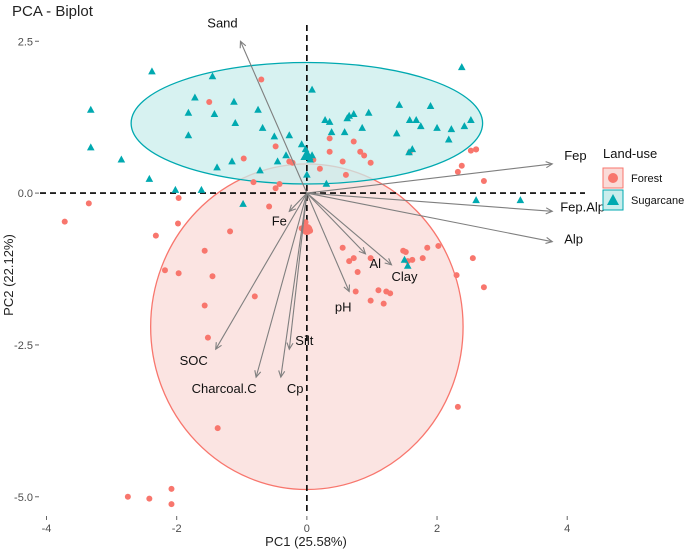 The width and height of the screenshot is (685, 552). I want to click on x-axis-title: PC1 (25.58%), so click(306, 541).